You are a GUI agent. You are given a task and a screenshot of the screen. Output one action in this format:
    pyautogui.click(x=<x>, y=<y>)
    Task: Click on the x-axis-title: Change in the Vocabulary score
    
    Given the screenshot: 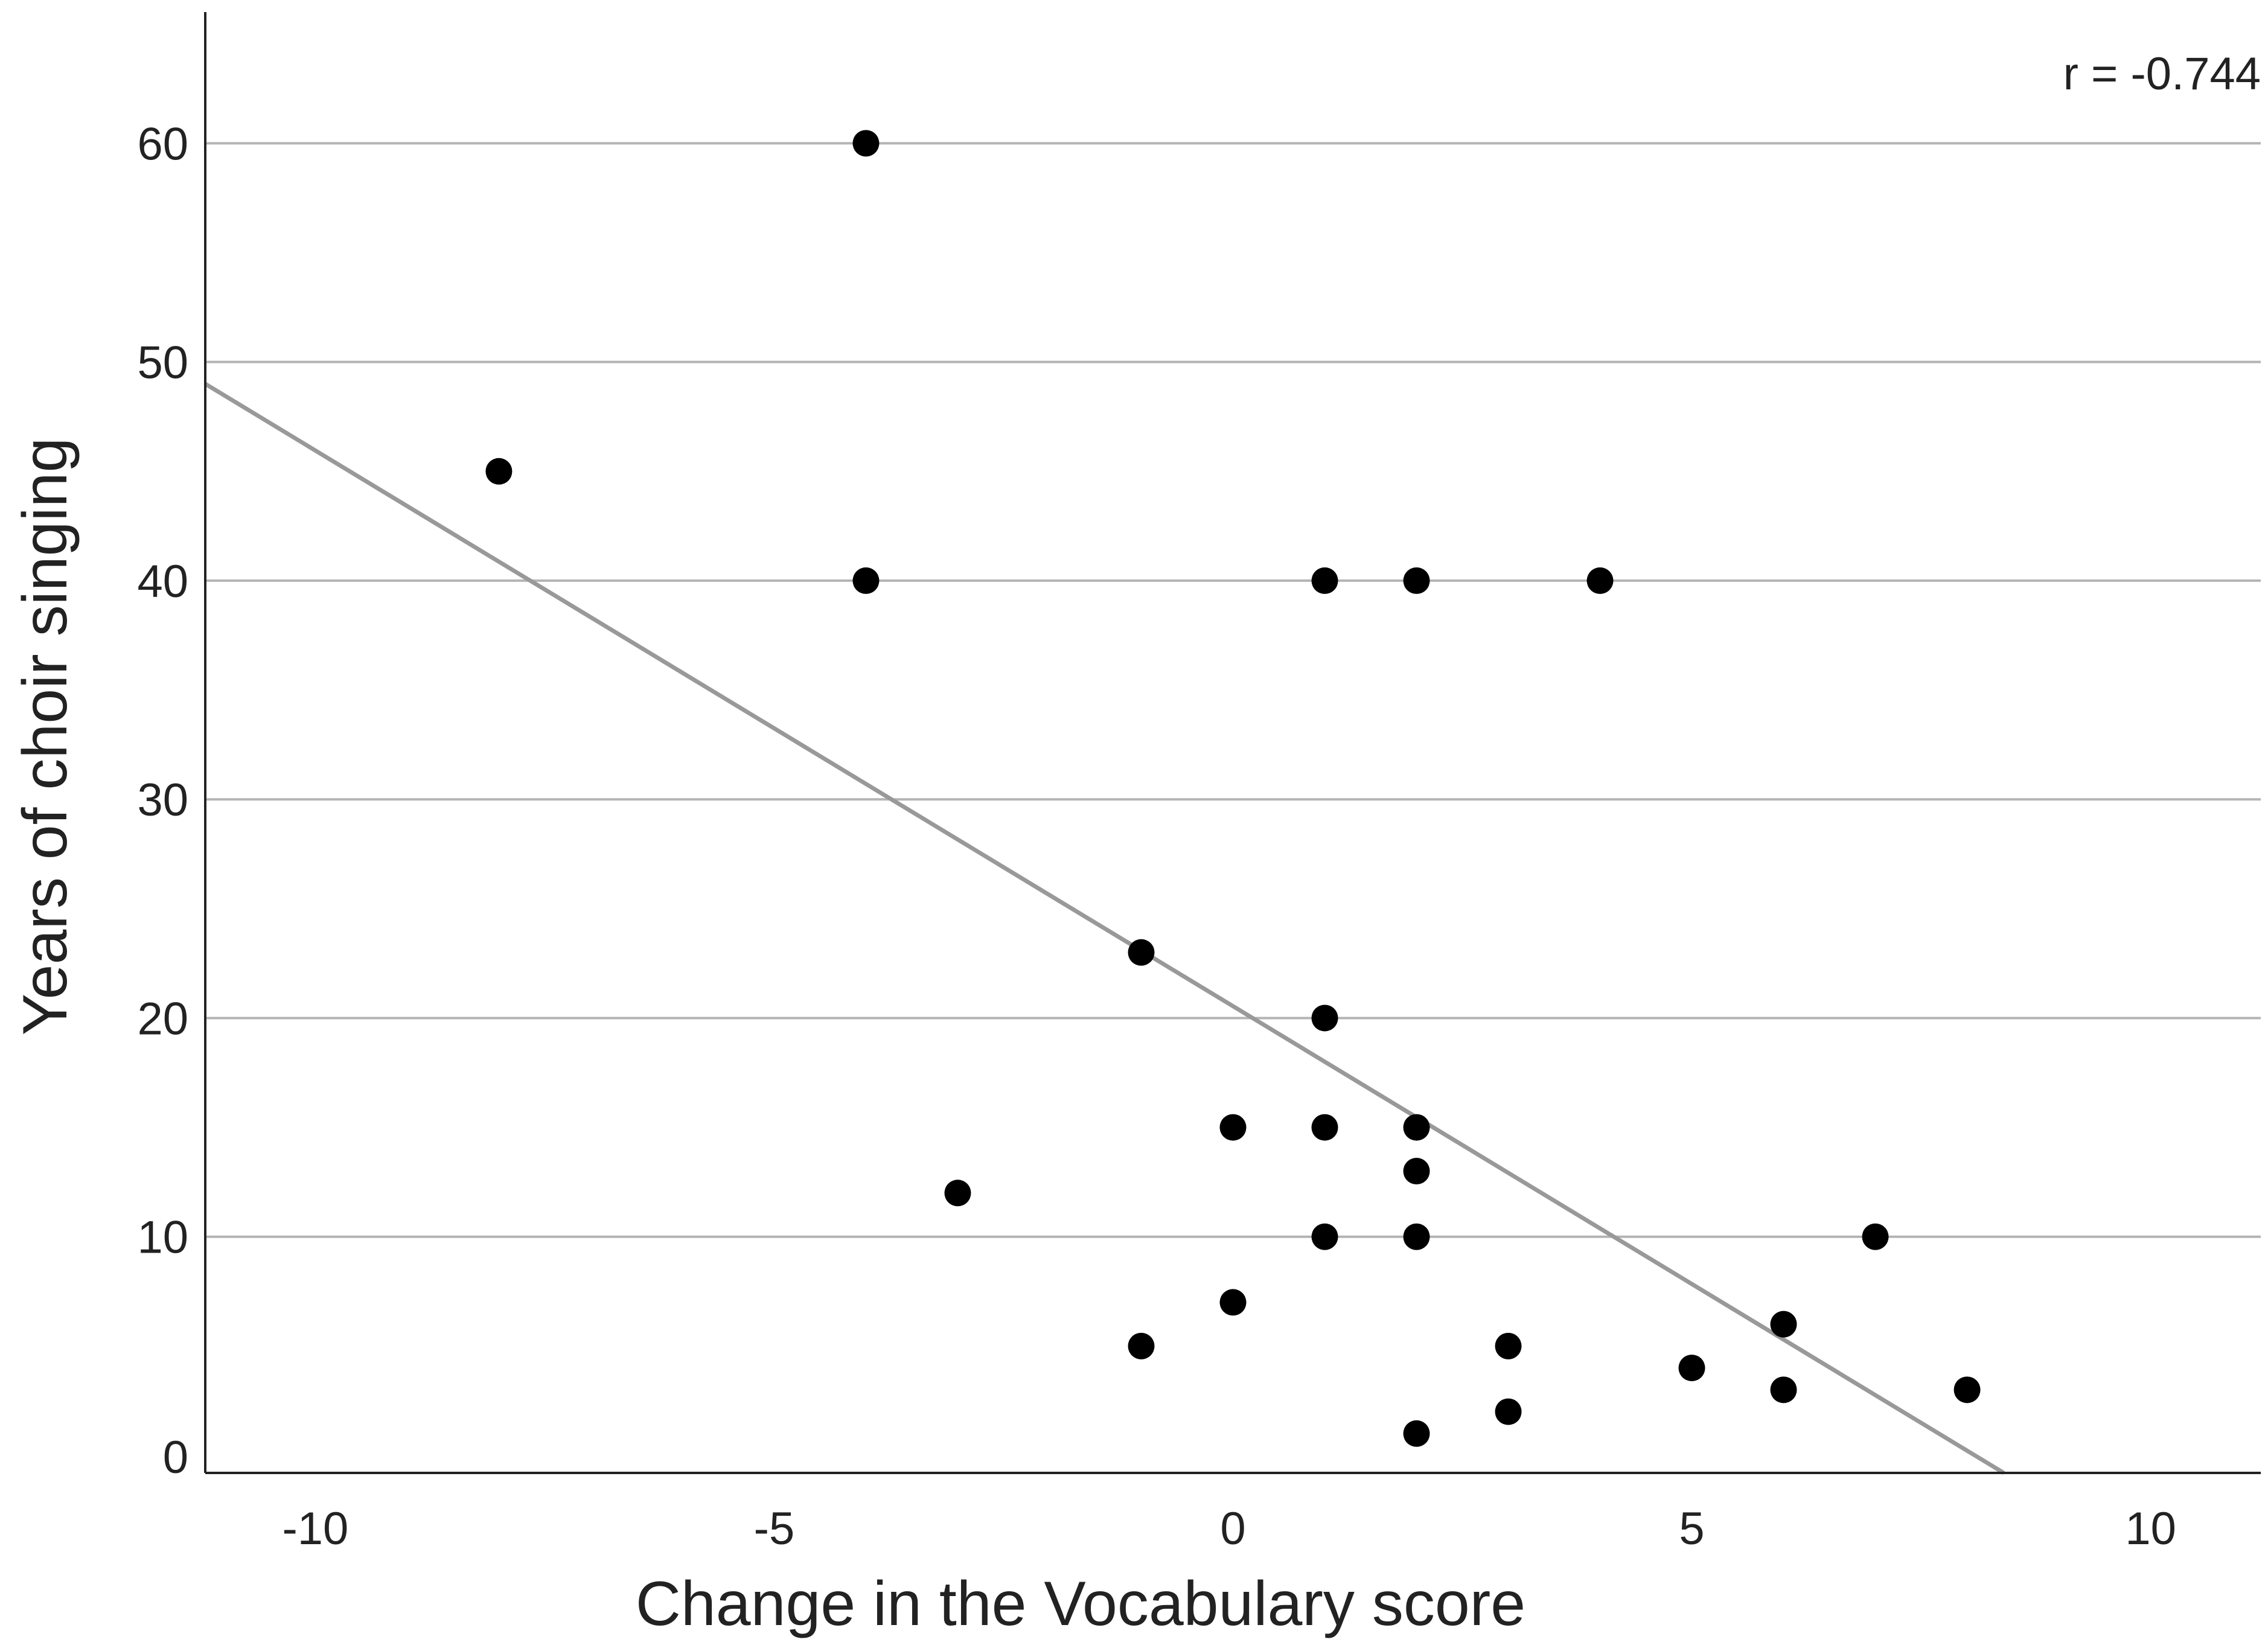 What is the action you would take?
    pyautogui.click(x=1081, y=1604)
    